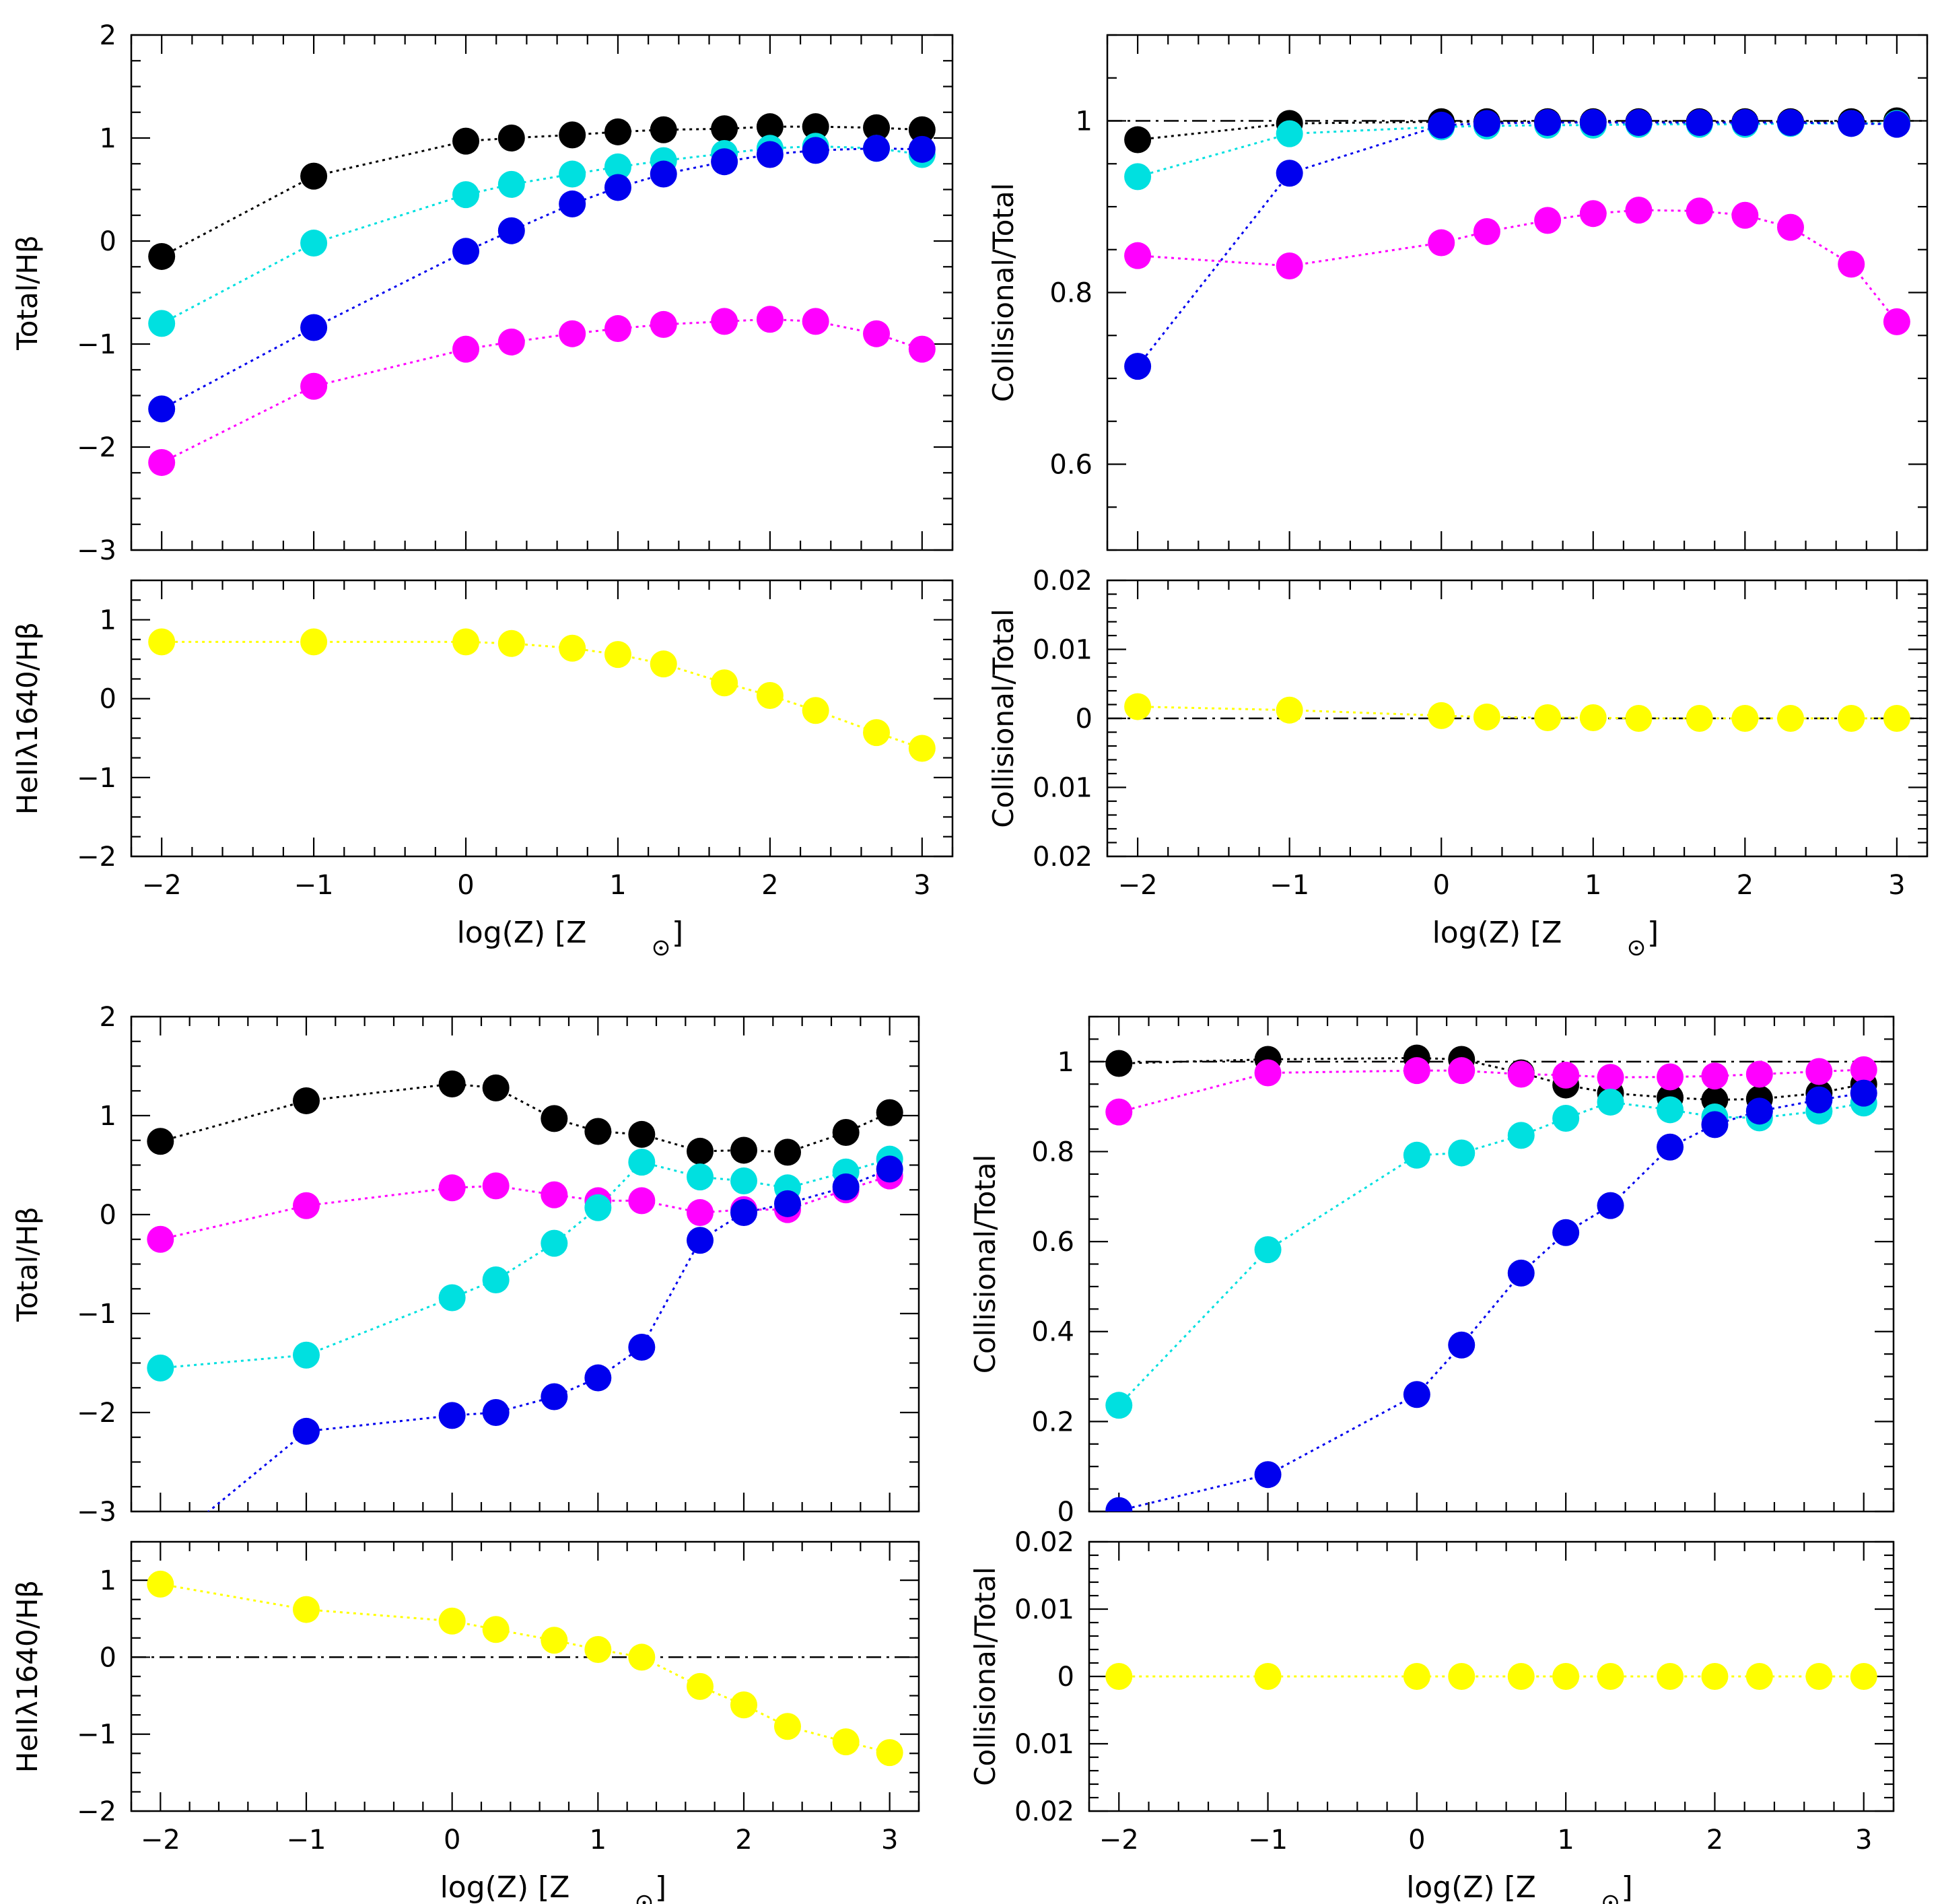  I want to click on x-tick-label: 0, so click(1440, 886).